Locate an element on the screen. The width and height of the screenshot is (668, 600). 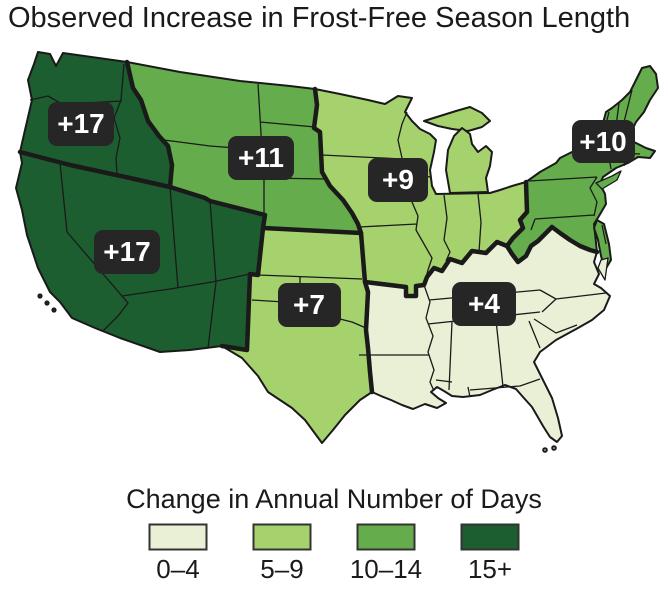
state-lines-southwest is located at coordinates (155, 255).